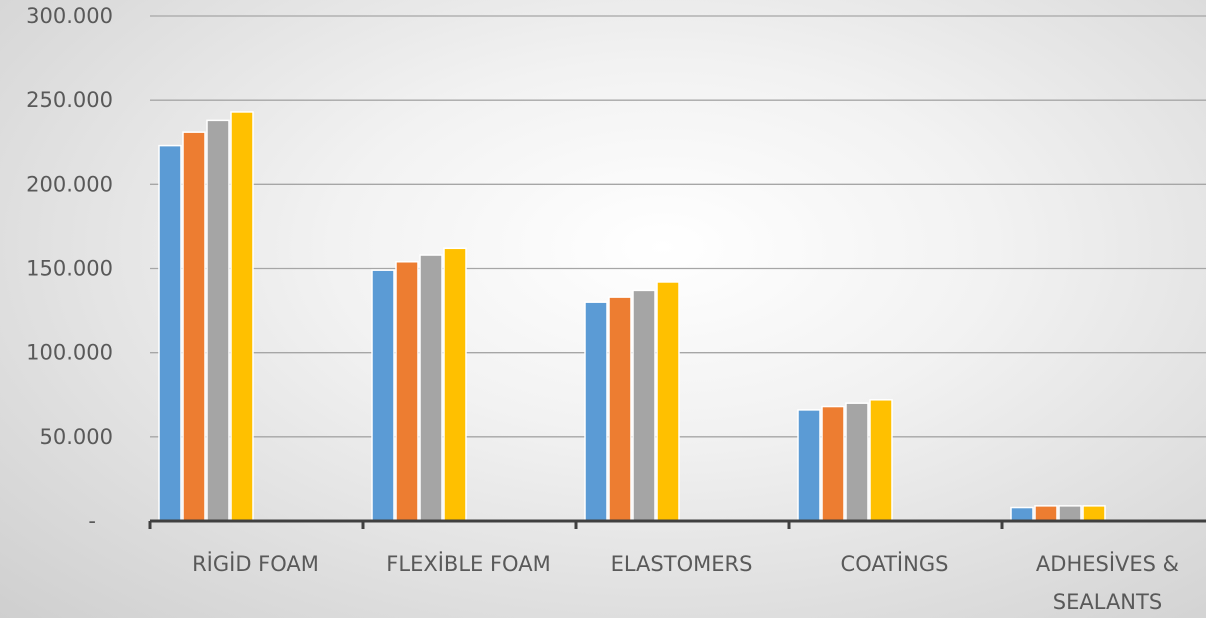  Describe the element at coordinates (92, 521) in the screenshot. I see `y-tick-label: -` at that location.